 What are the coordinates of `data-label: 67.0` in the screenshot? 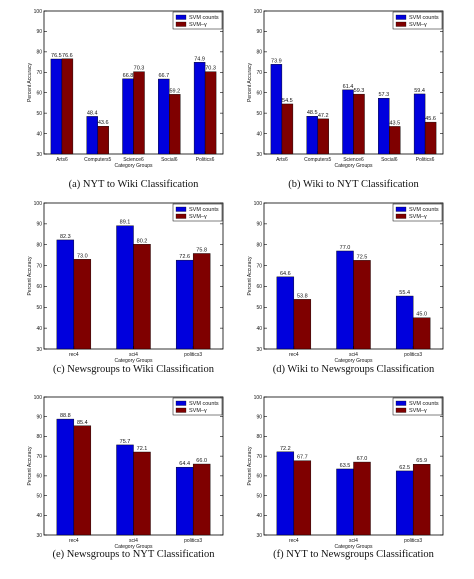 It's located at (362, 459).